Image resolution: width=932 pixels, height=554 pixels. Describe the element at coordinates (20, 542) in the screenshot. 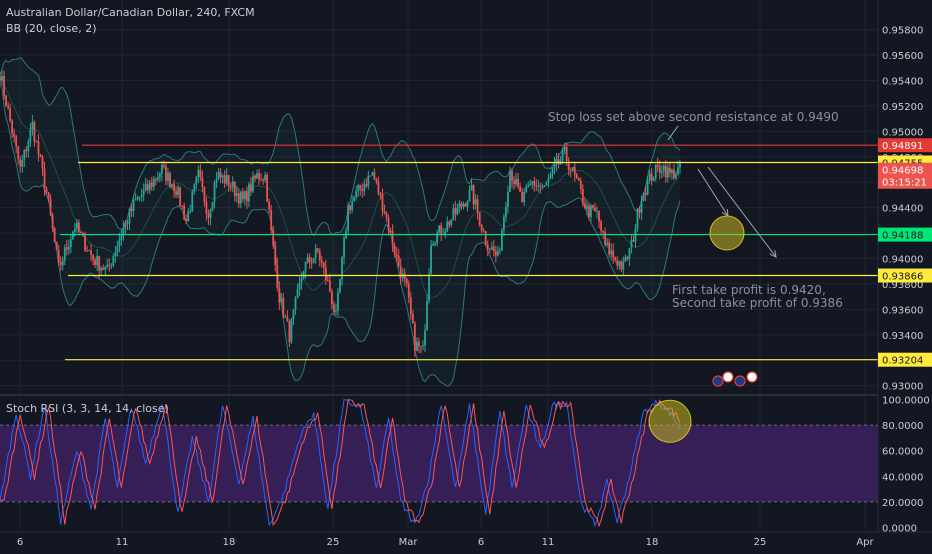

I see `time-tick-label: 6` at that location.